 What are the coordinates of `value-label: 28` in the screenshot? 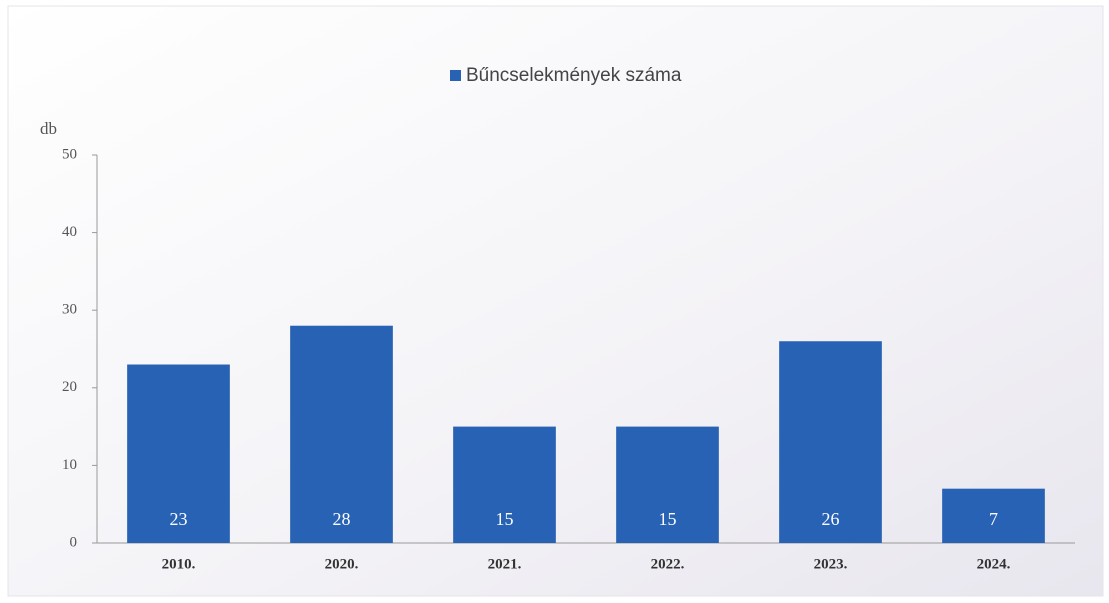 It's located at (342, 519).